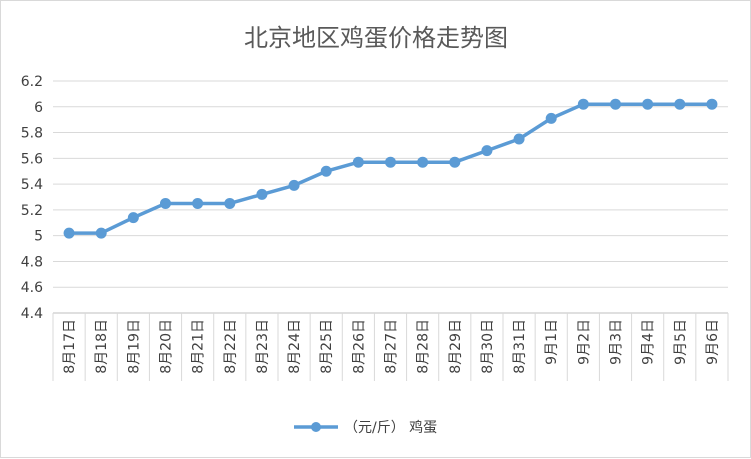  What do you see at coordinates (552, 342) in the screenshot?
I see `x-tick-label: 9月1日` at bounding box center [552, 342].